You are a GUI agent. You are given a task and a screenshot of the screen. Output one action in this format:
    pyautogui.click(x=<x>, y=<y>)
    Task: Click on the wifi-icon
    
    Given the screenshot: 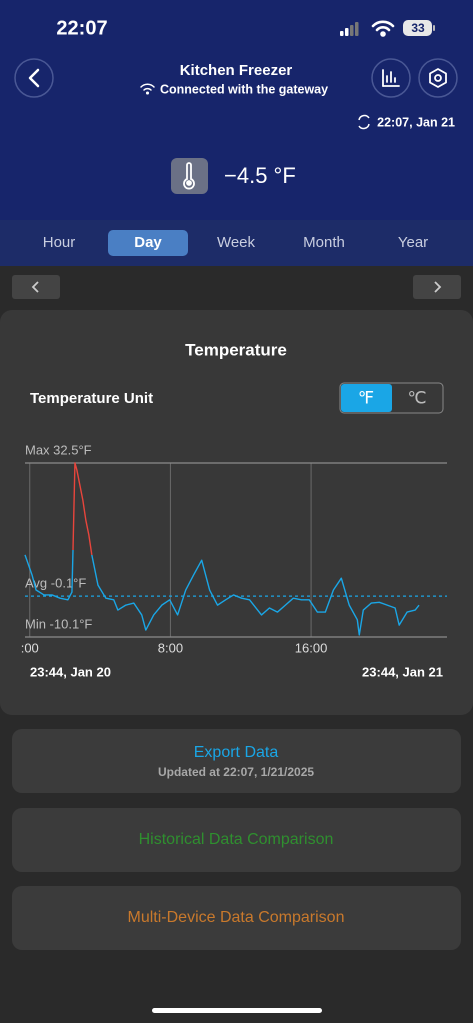 What is the action you would take?
    pyautogui.click(x=383, y=28)
    